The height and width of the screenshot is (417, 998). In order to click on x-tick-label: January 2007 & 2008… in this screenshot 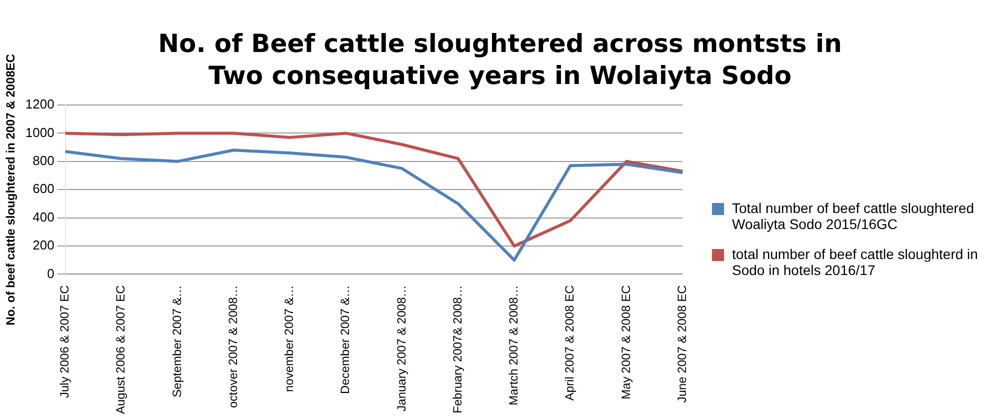, I will do `click(401, 348)`.